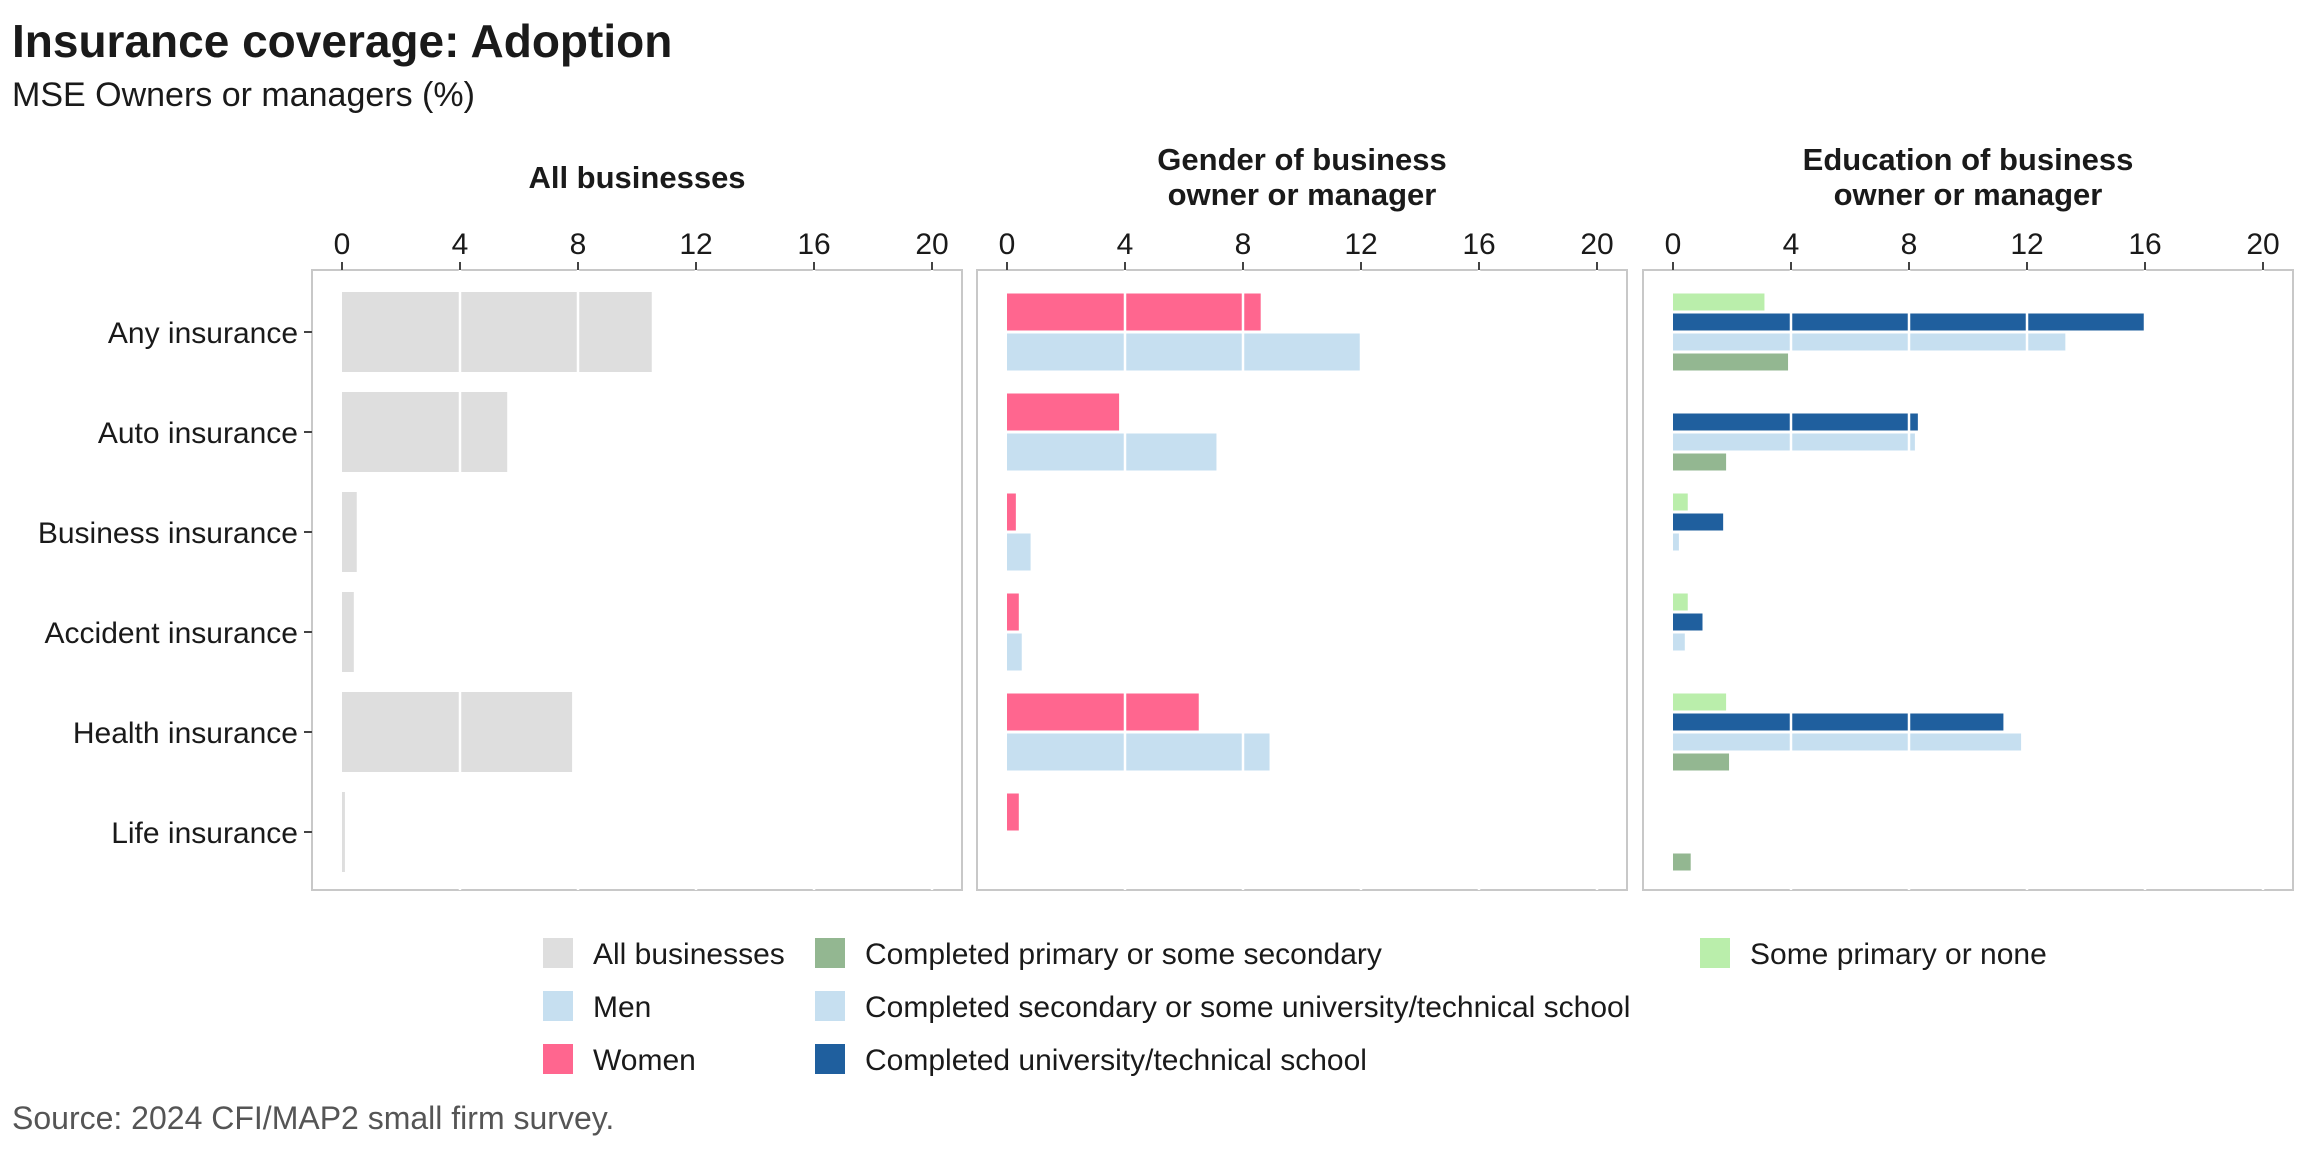  Describe the element at coordinates (1898, 954) in the screenshot. I see `legend-label: Some primary or none` at that location.